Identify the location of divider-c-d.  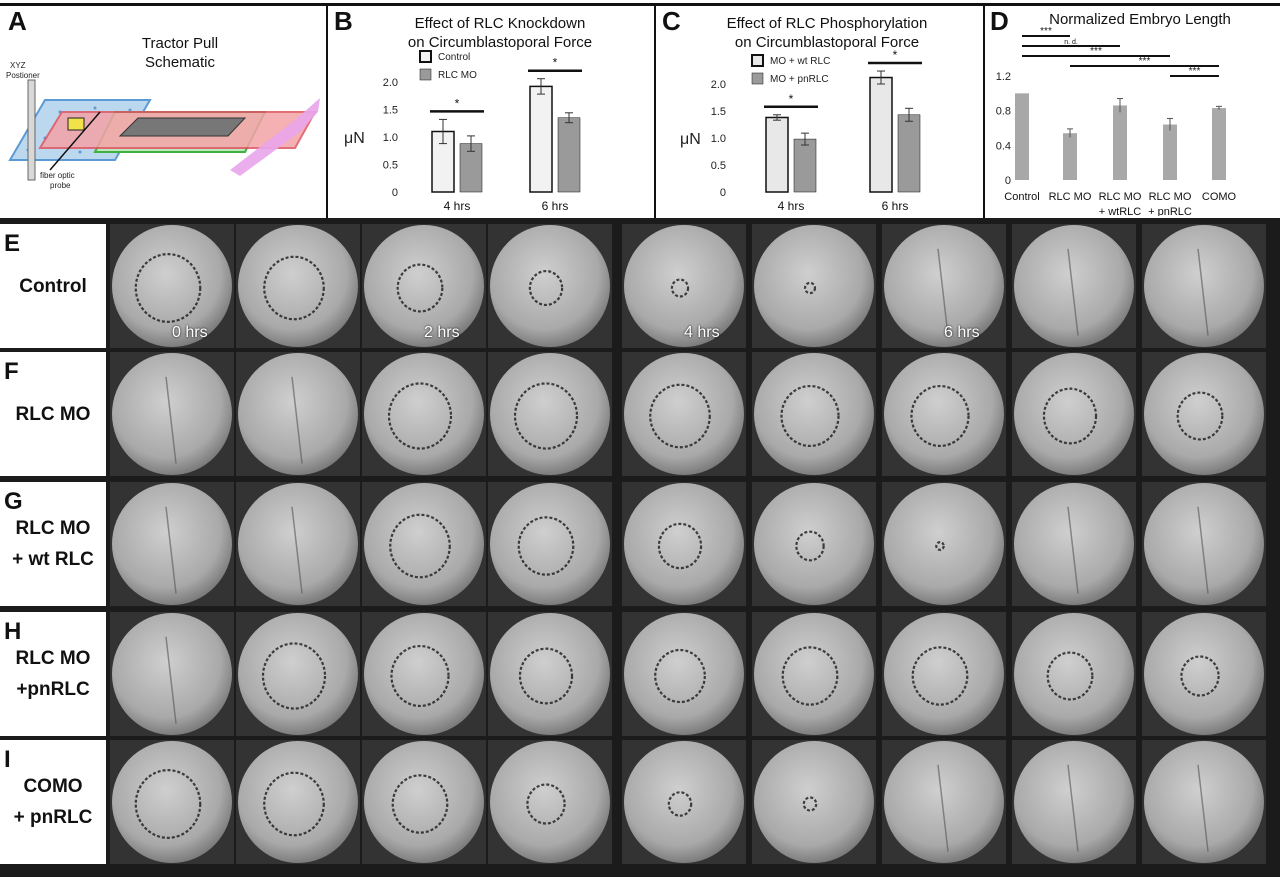
(984, 111).